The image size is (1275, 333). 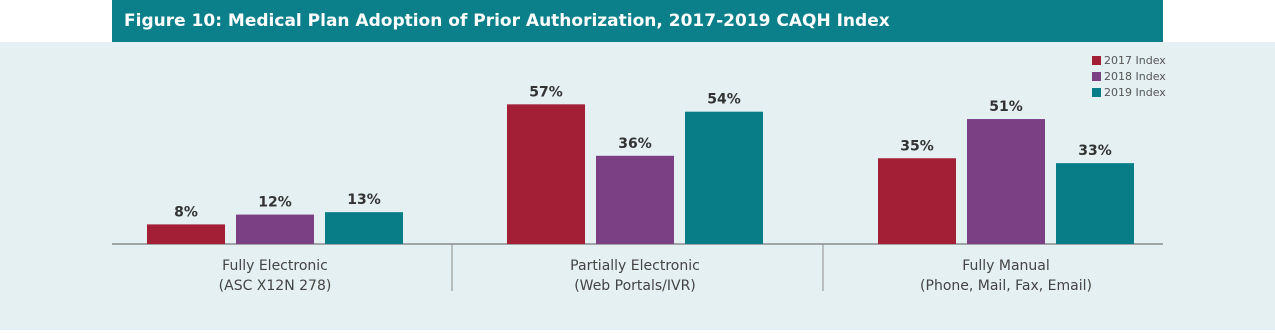 I want to click on x-tick-sublabel: (Web Portals/IVR), so click(x=635, y=286).